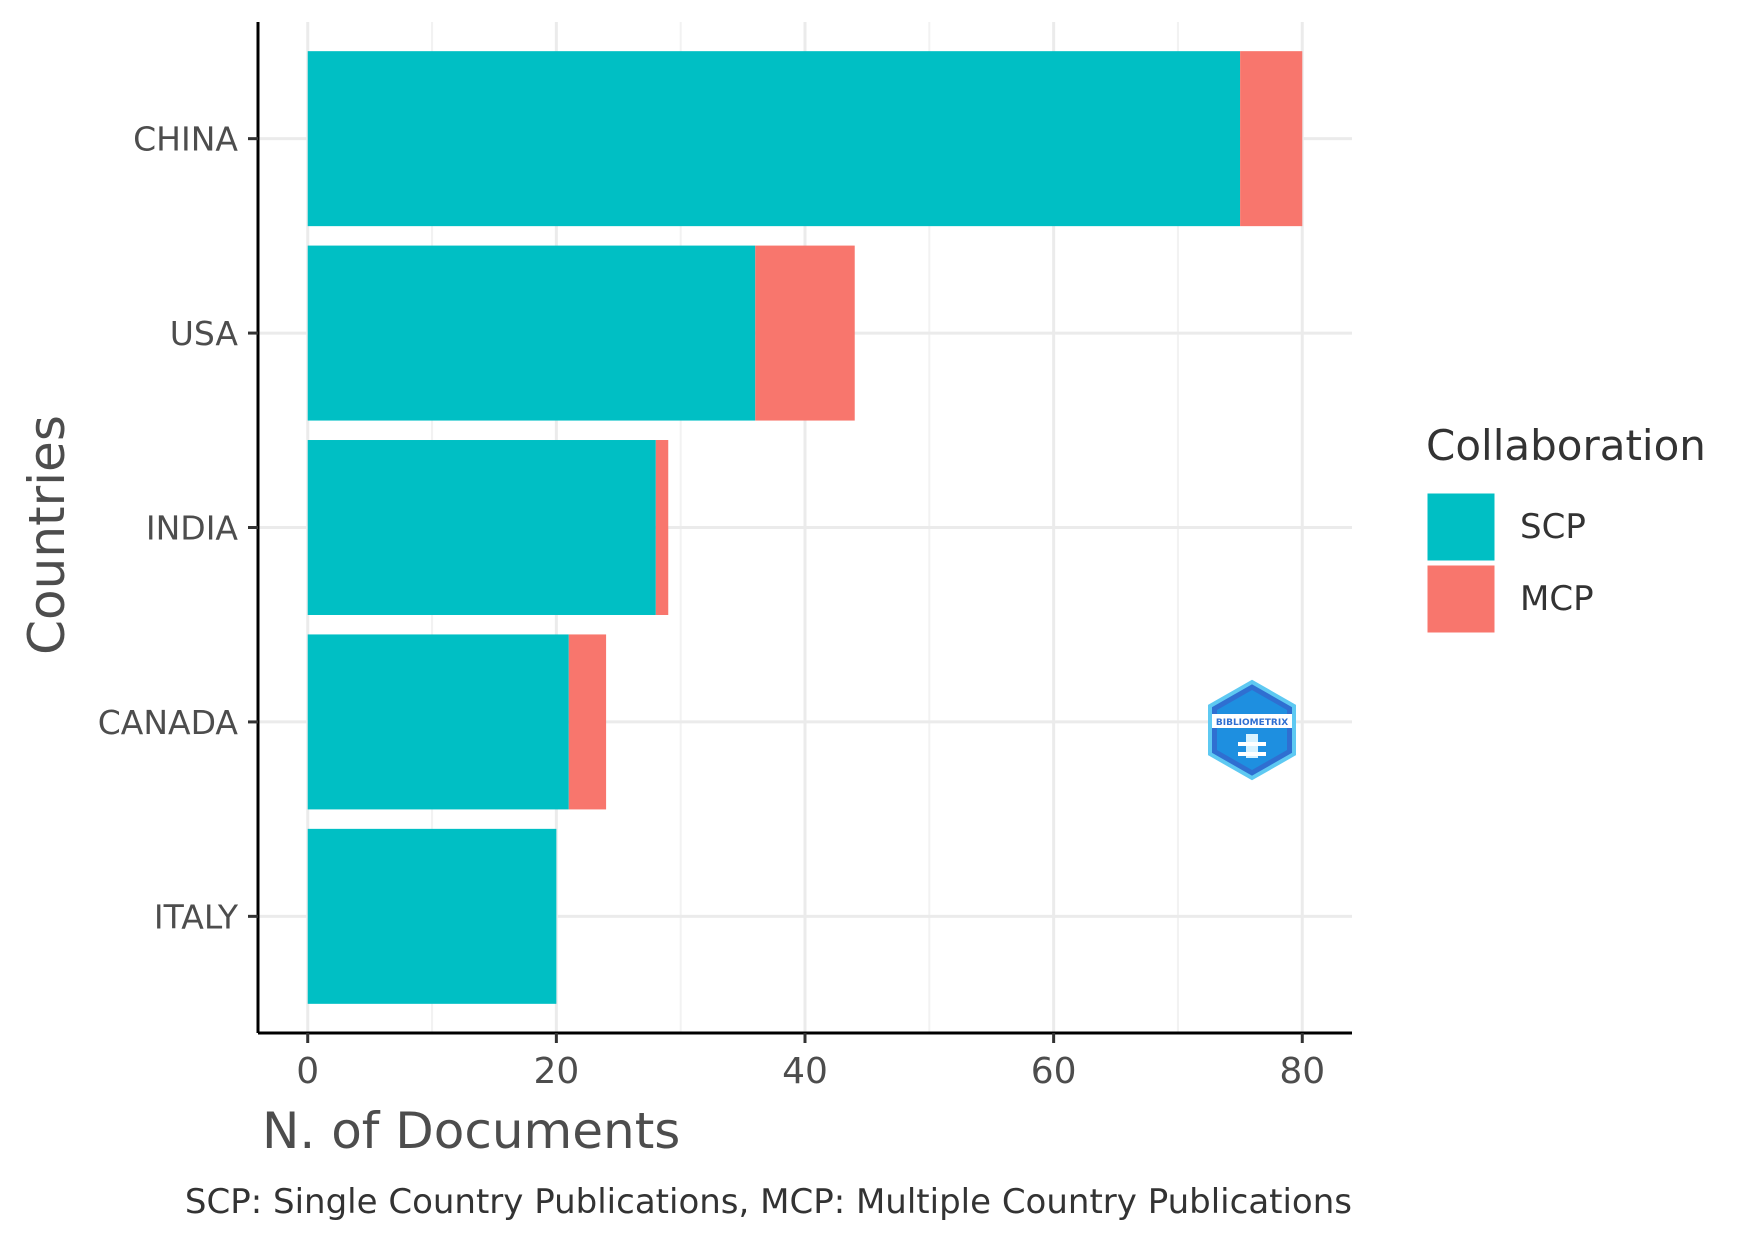 The image size is (1753, 1240). Describe the element at coordinates (185, 139) in the screenshot. I see `y-tick-label-china: CHINA` at that location.